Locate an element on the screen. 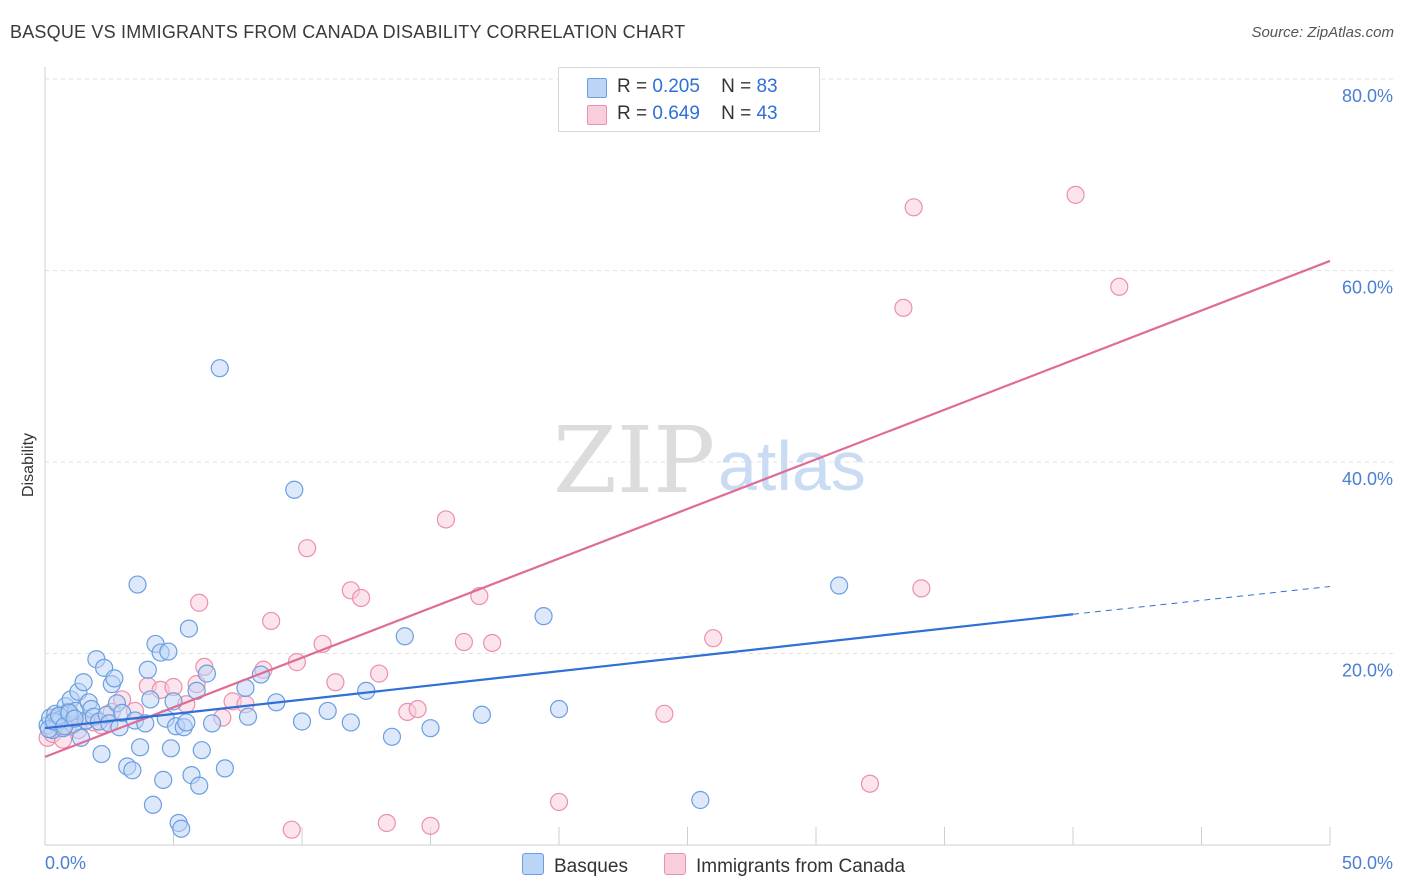 The height and width of the screenshot is (892, 1406). basque-trend-extension is located at coordinates (1201, 600).